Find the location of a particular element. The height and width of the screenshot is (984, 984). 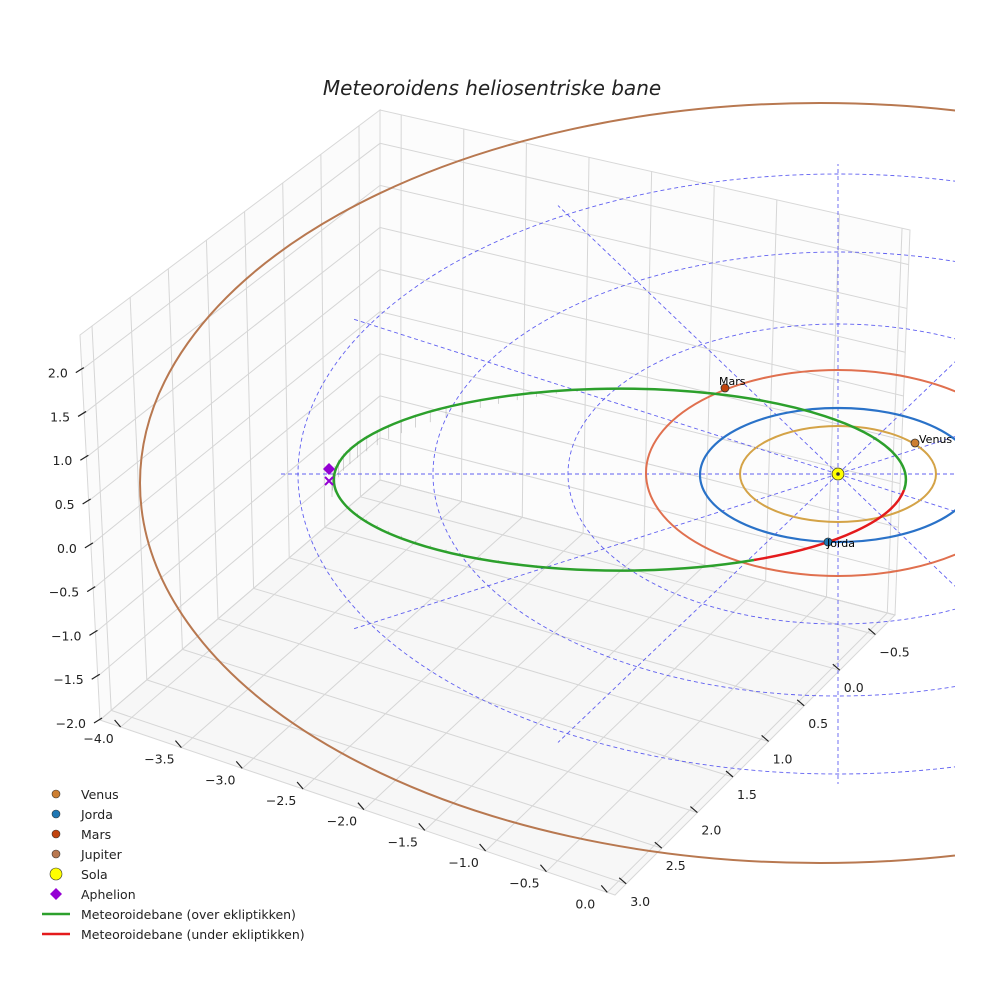

z-tick-label: 0.5 is located at coordinates (65, 504).